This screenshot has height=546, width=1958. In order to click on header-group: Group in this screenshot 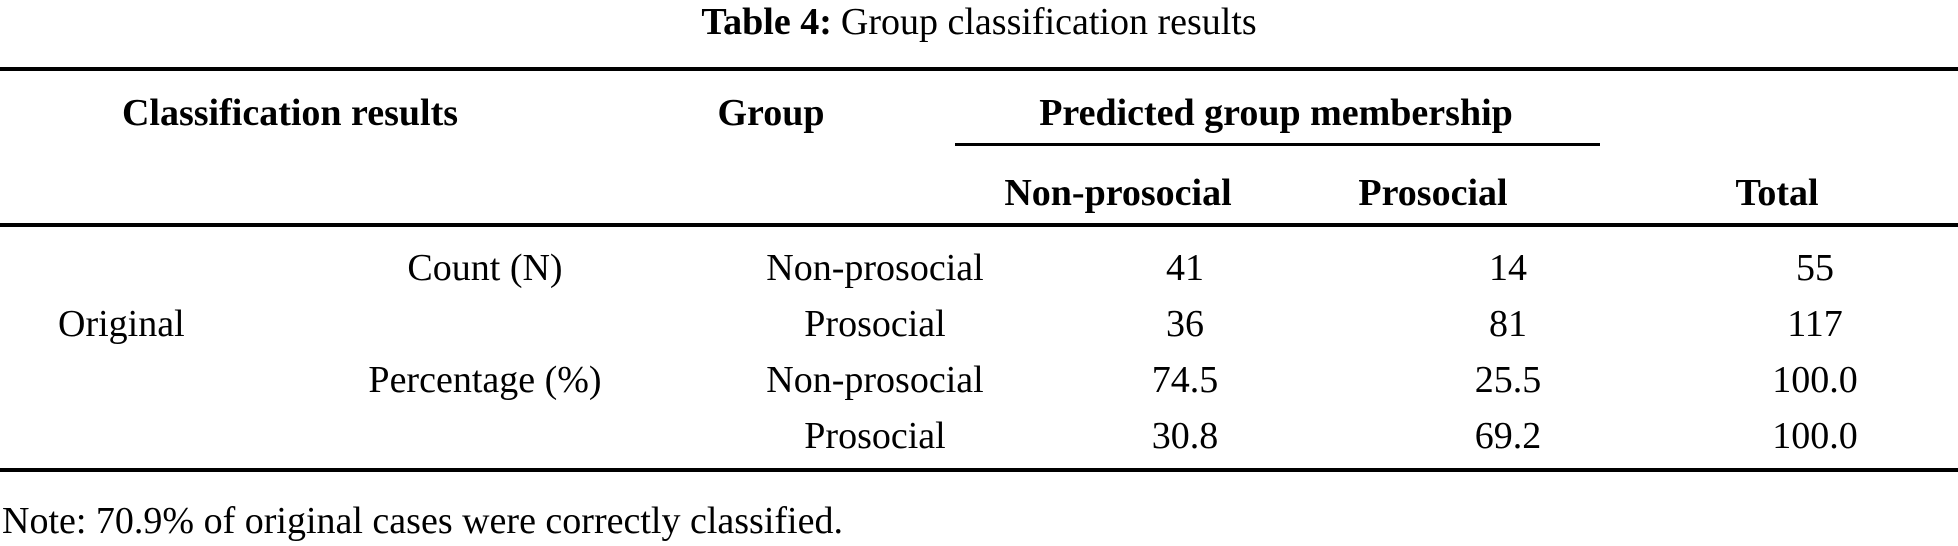, I will do `click(771, 113)`.